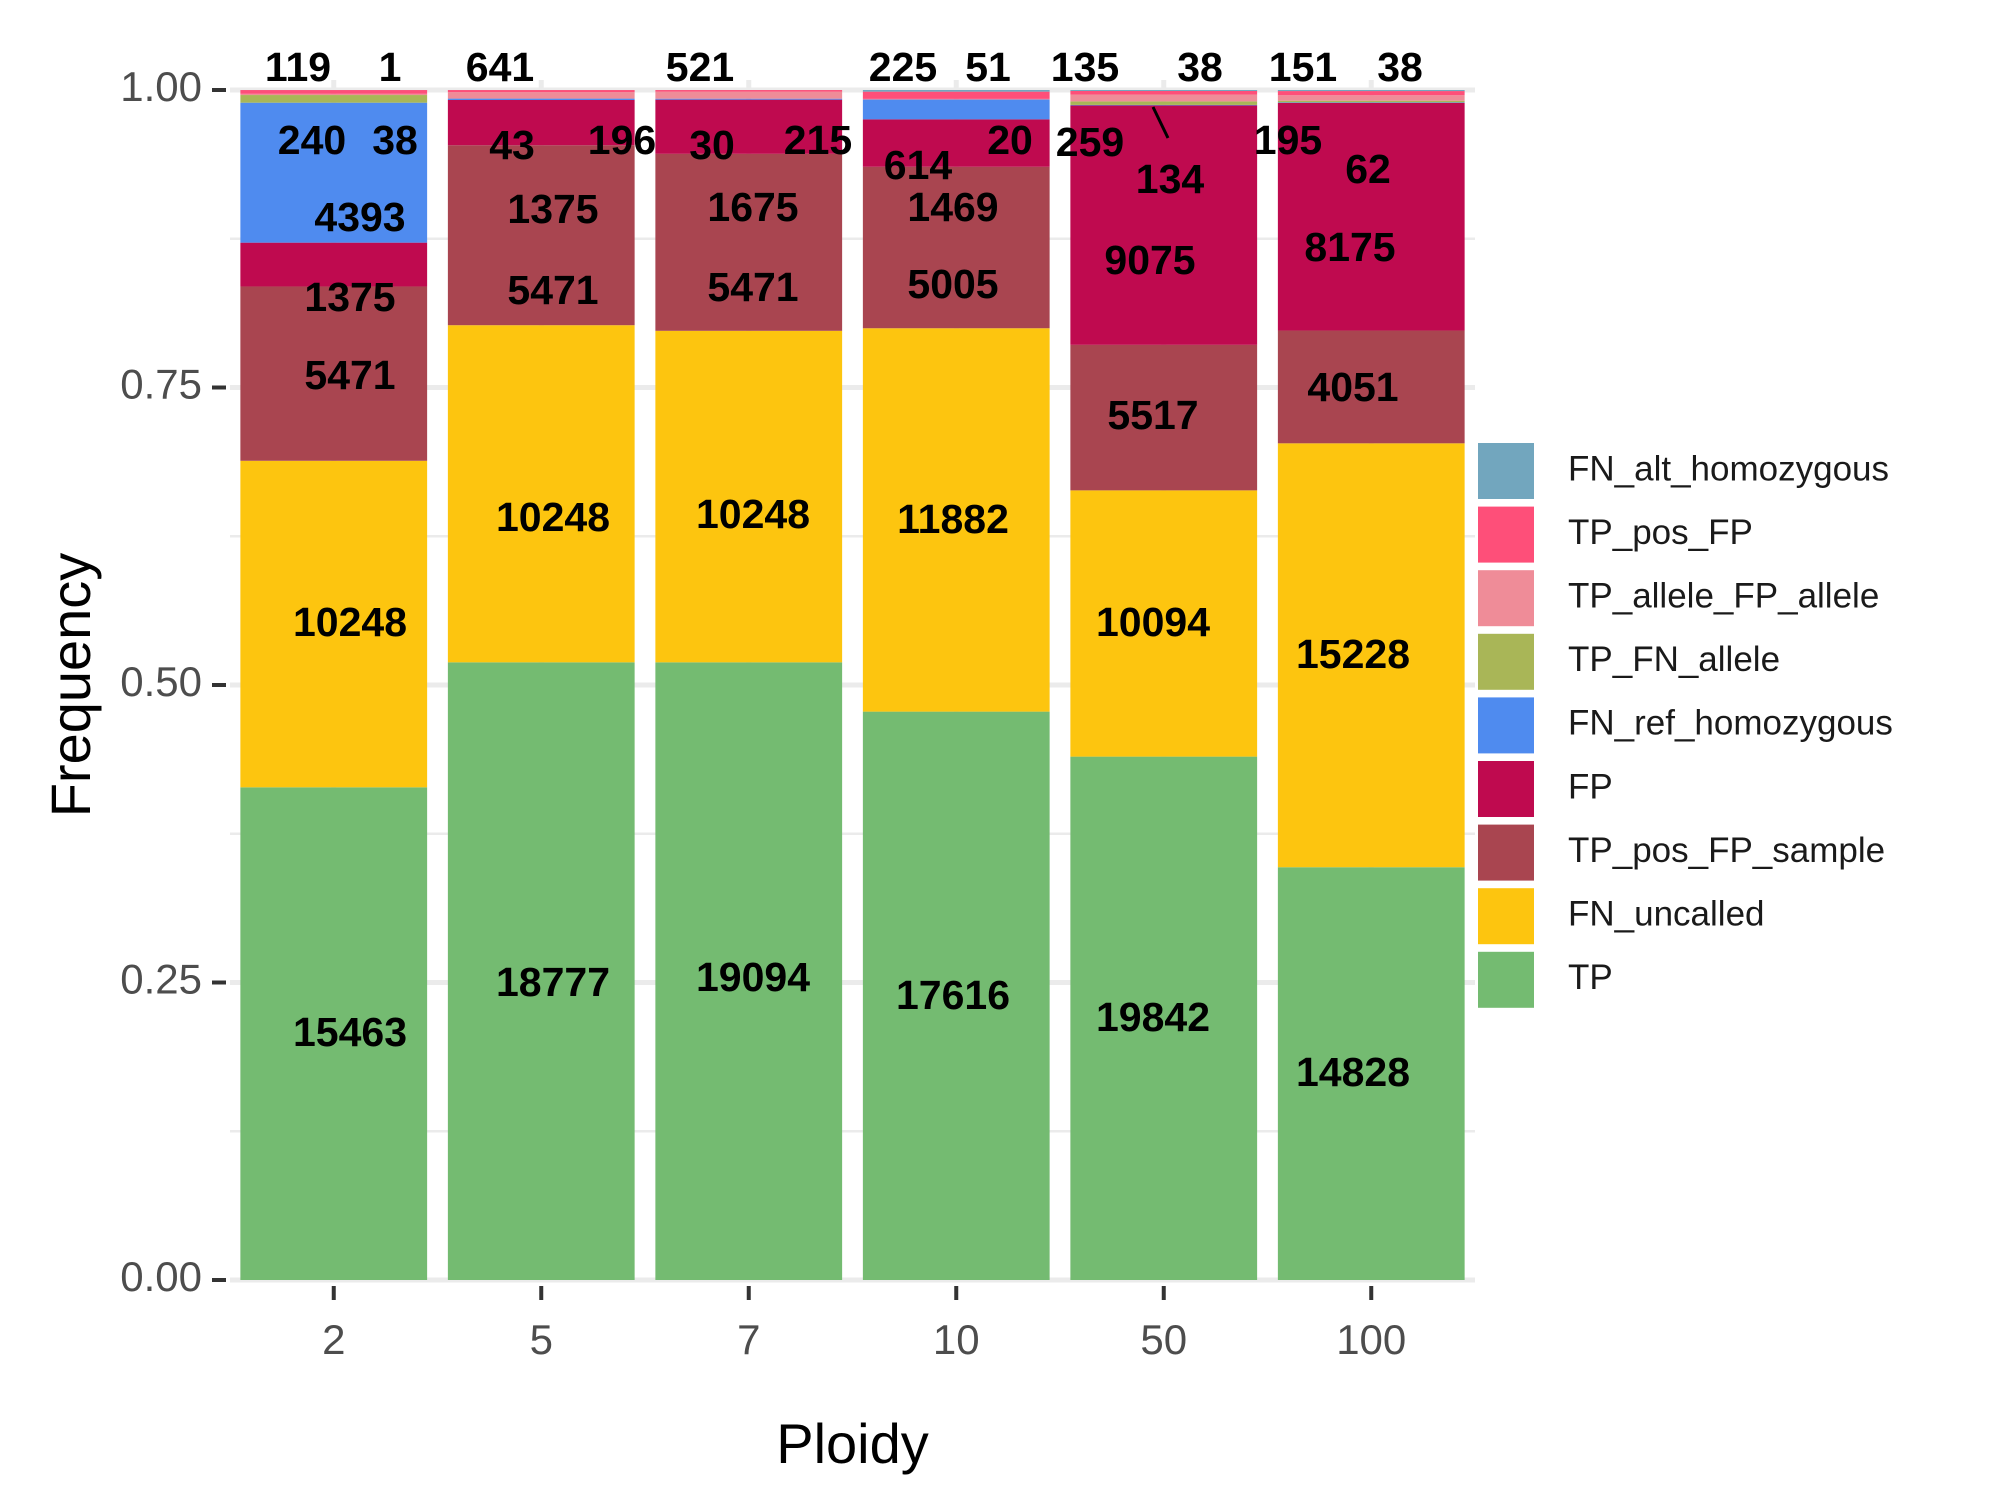 The width and height of the screenshot is (2000, 1505). What do you see at coordinates (712, 145) in the screenshot?
I see `bar-value-label: 30` at bounding box center [712, 145].